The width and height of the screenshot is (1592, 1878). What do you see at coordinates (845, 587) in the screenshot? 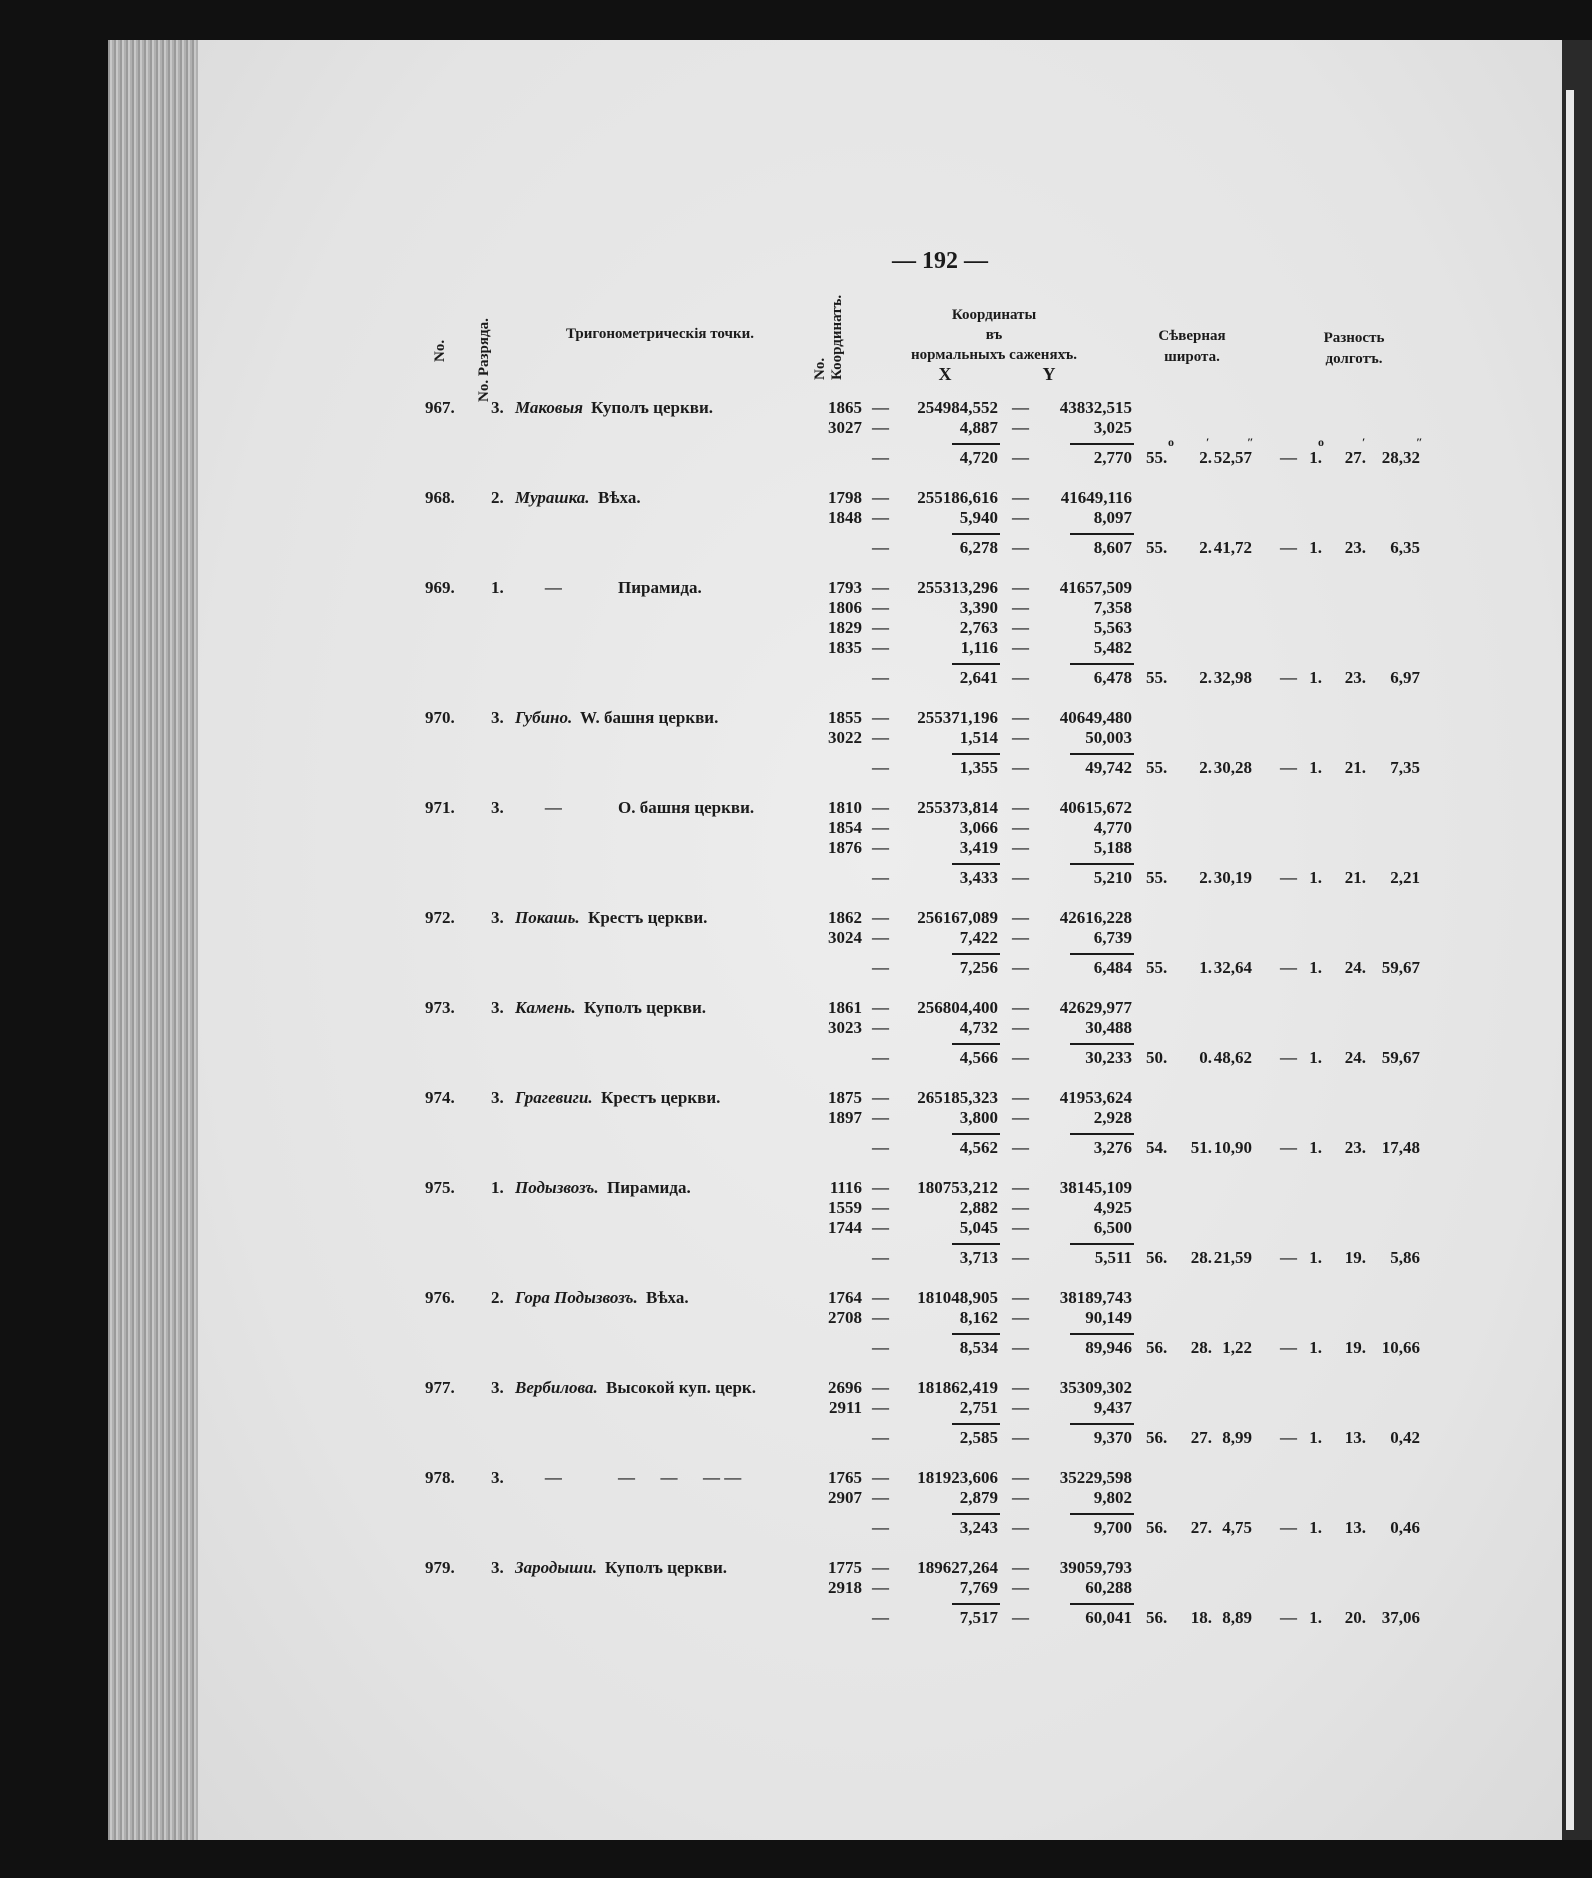
I see `reference-number: 1793` at bounding box center [845, 587].